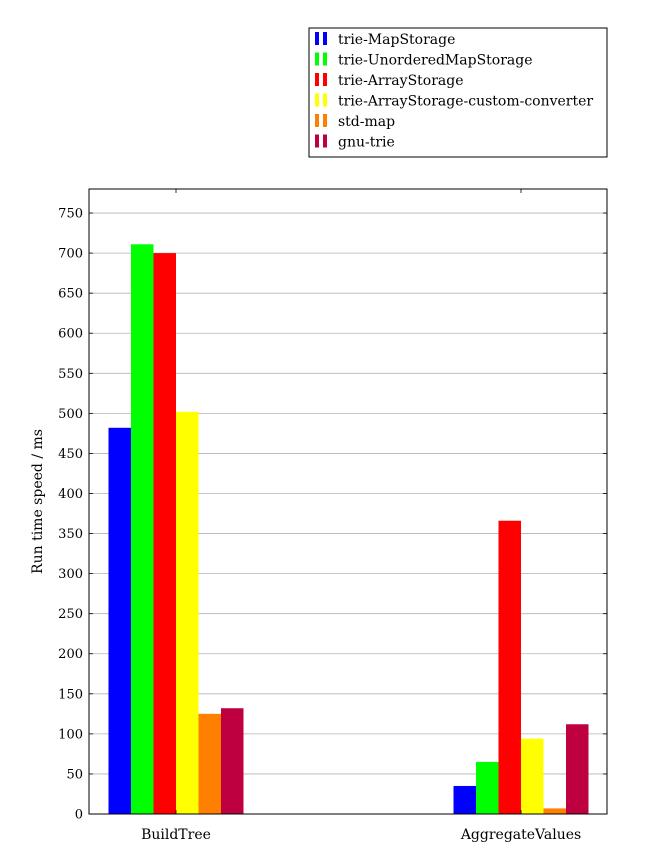 The image size is (645, 858). Describe the element at coordinates (70, 374) in the screenshot. I see `y-tick-label: 550` at that location.